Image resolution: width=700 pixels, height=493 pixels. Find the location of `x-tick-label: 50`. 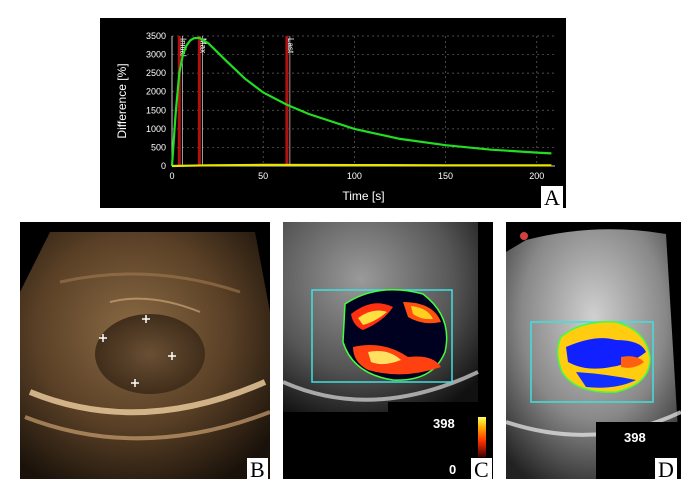

x-tick-label: 50 is located at coordinates (263, 176).